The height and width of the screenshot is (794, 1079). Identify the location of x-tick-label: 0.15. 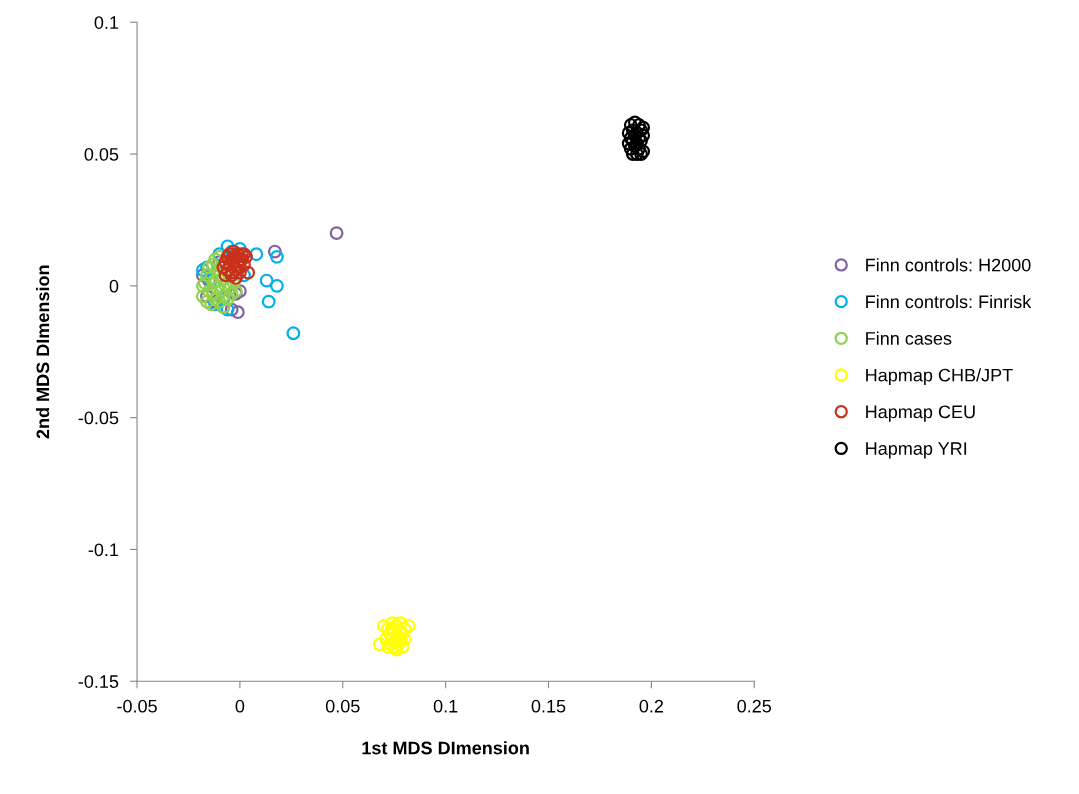
(548, 706).